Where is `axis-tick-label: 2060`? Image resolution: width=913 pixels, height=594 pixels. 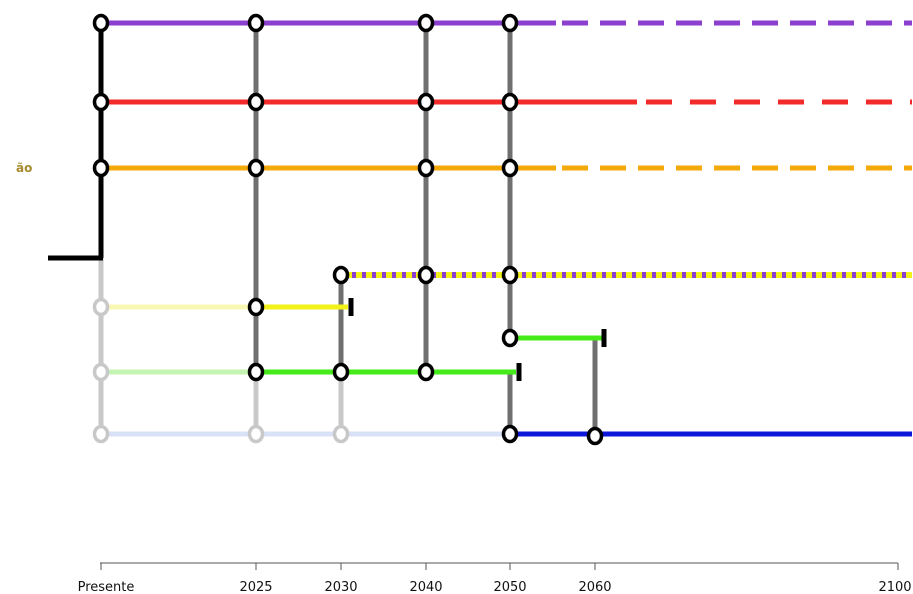
axis-tick-label: 2060 is located at coordinates (594, 587).